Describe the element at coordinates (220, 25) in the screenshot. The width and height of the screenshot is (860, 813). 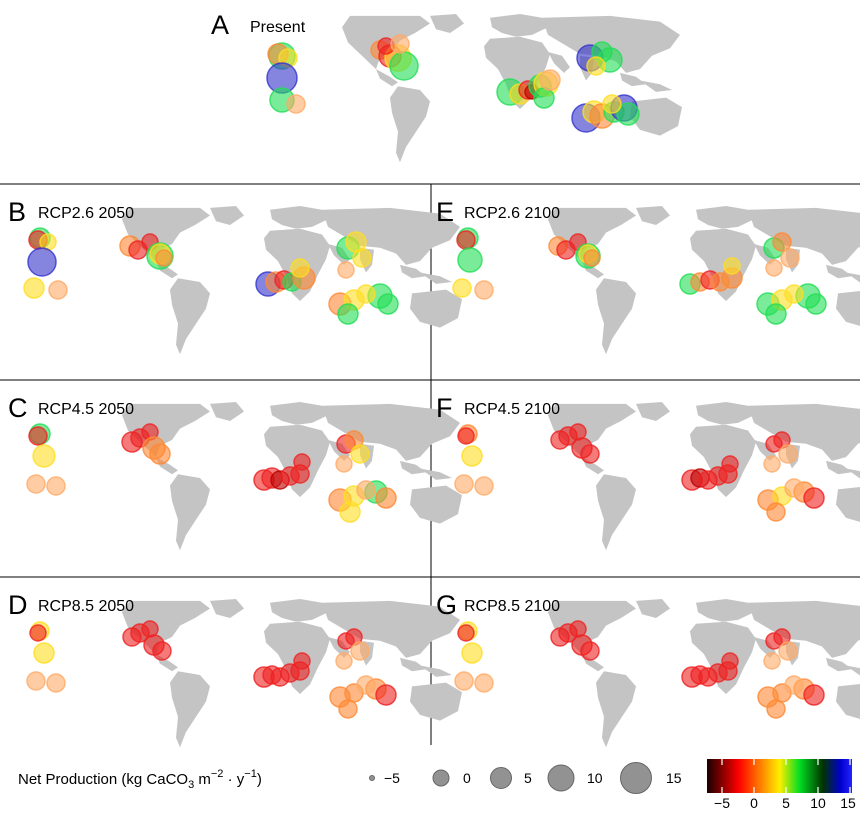
I see `panel-a-letter: A` at that location.